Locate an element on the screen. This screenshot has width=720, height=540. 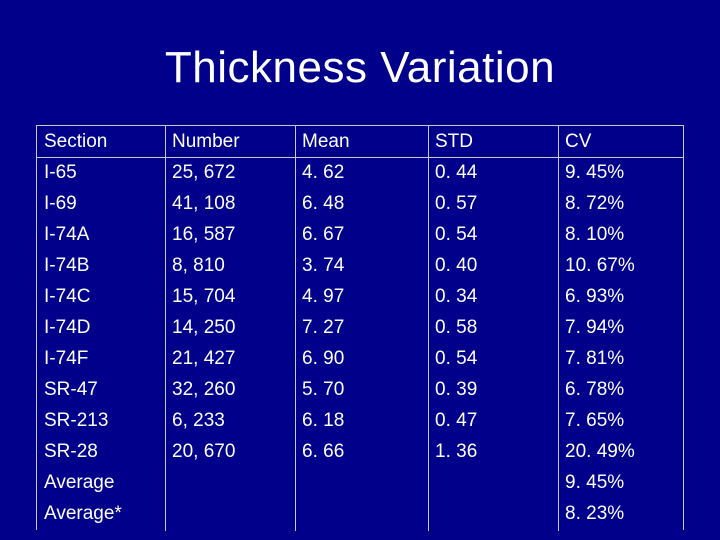
cell-cv: 8. 23% is located at coordinates (595, 513).